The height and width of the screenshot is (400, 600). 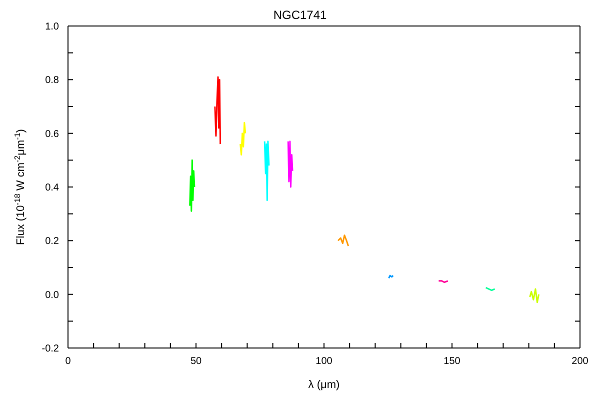 What do you see at coordinates (51, 349) in the screenshot?
I see `y-tick-label: -0.2` at bounding box center [51, 349].